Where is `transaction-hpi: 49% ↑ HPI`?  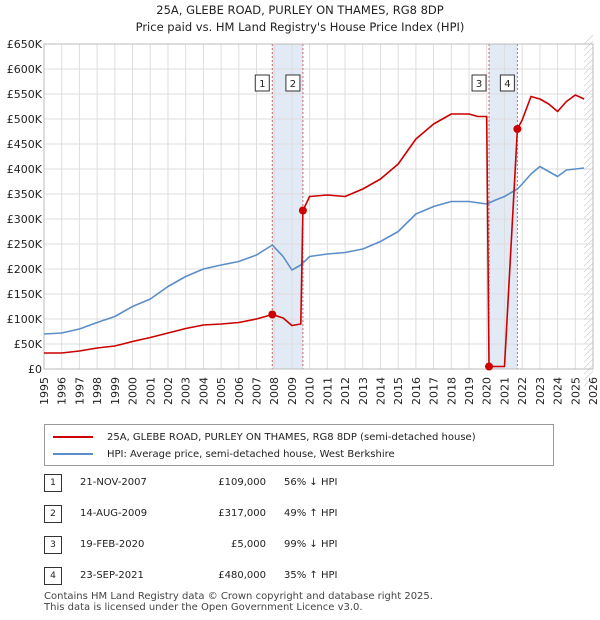 transaction-hpi: 49% ↑ HPI is located at coordinates (311, 513).